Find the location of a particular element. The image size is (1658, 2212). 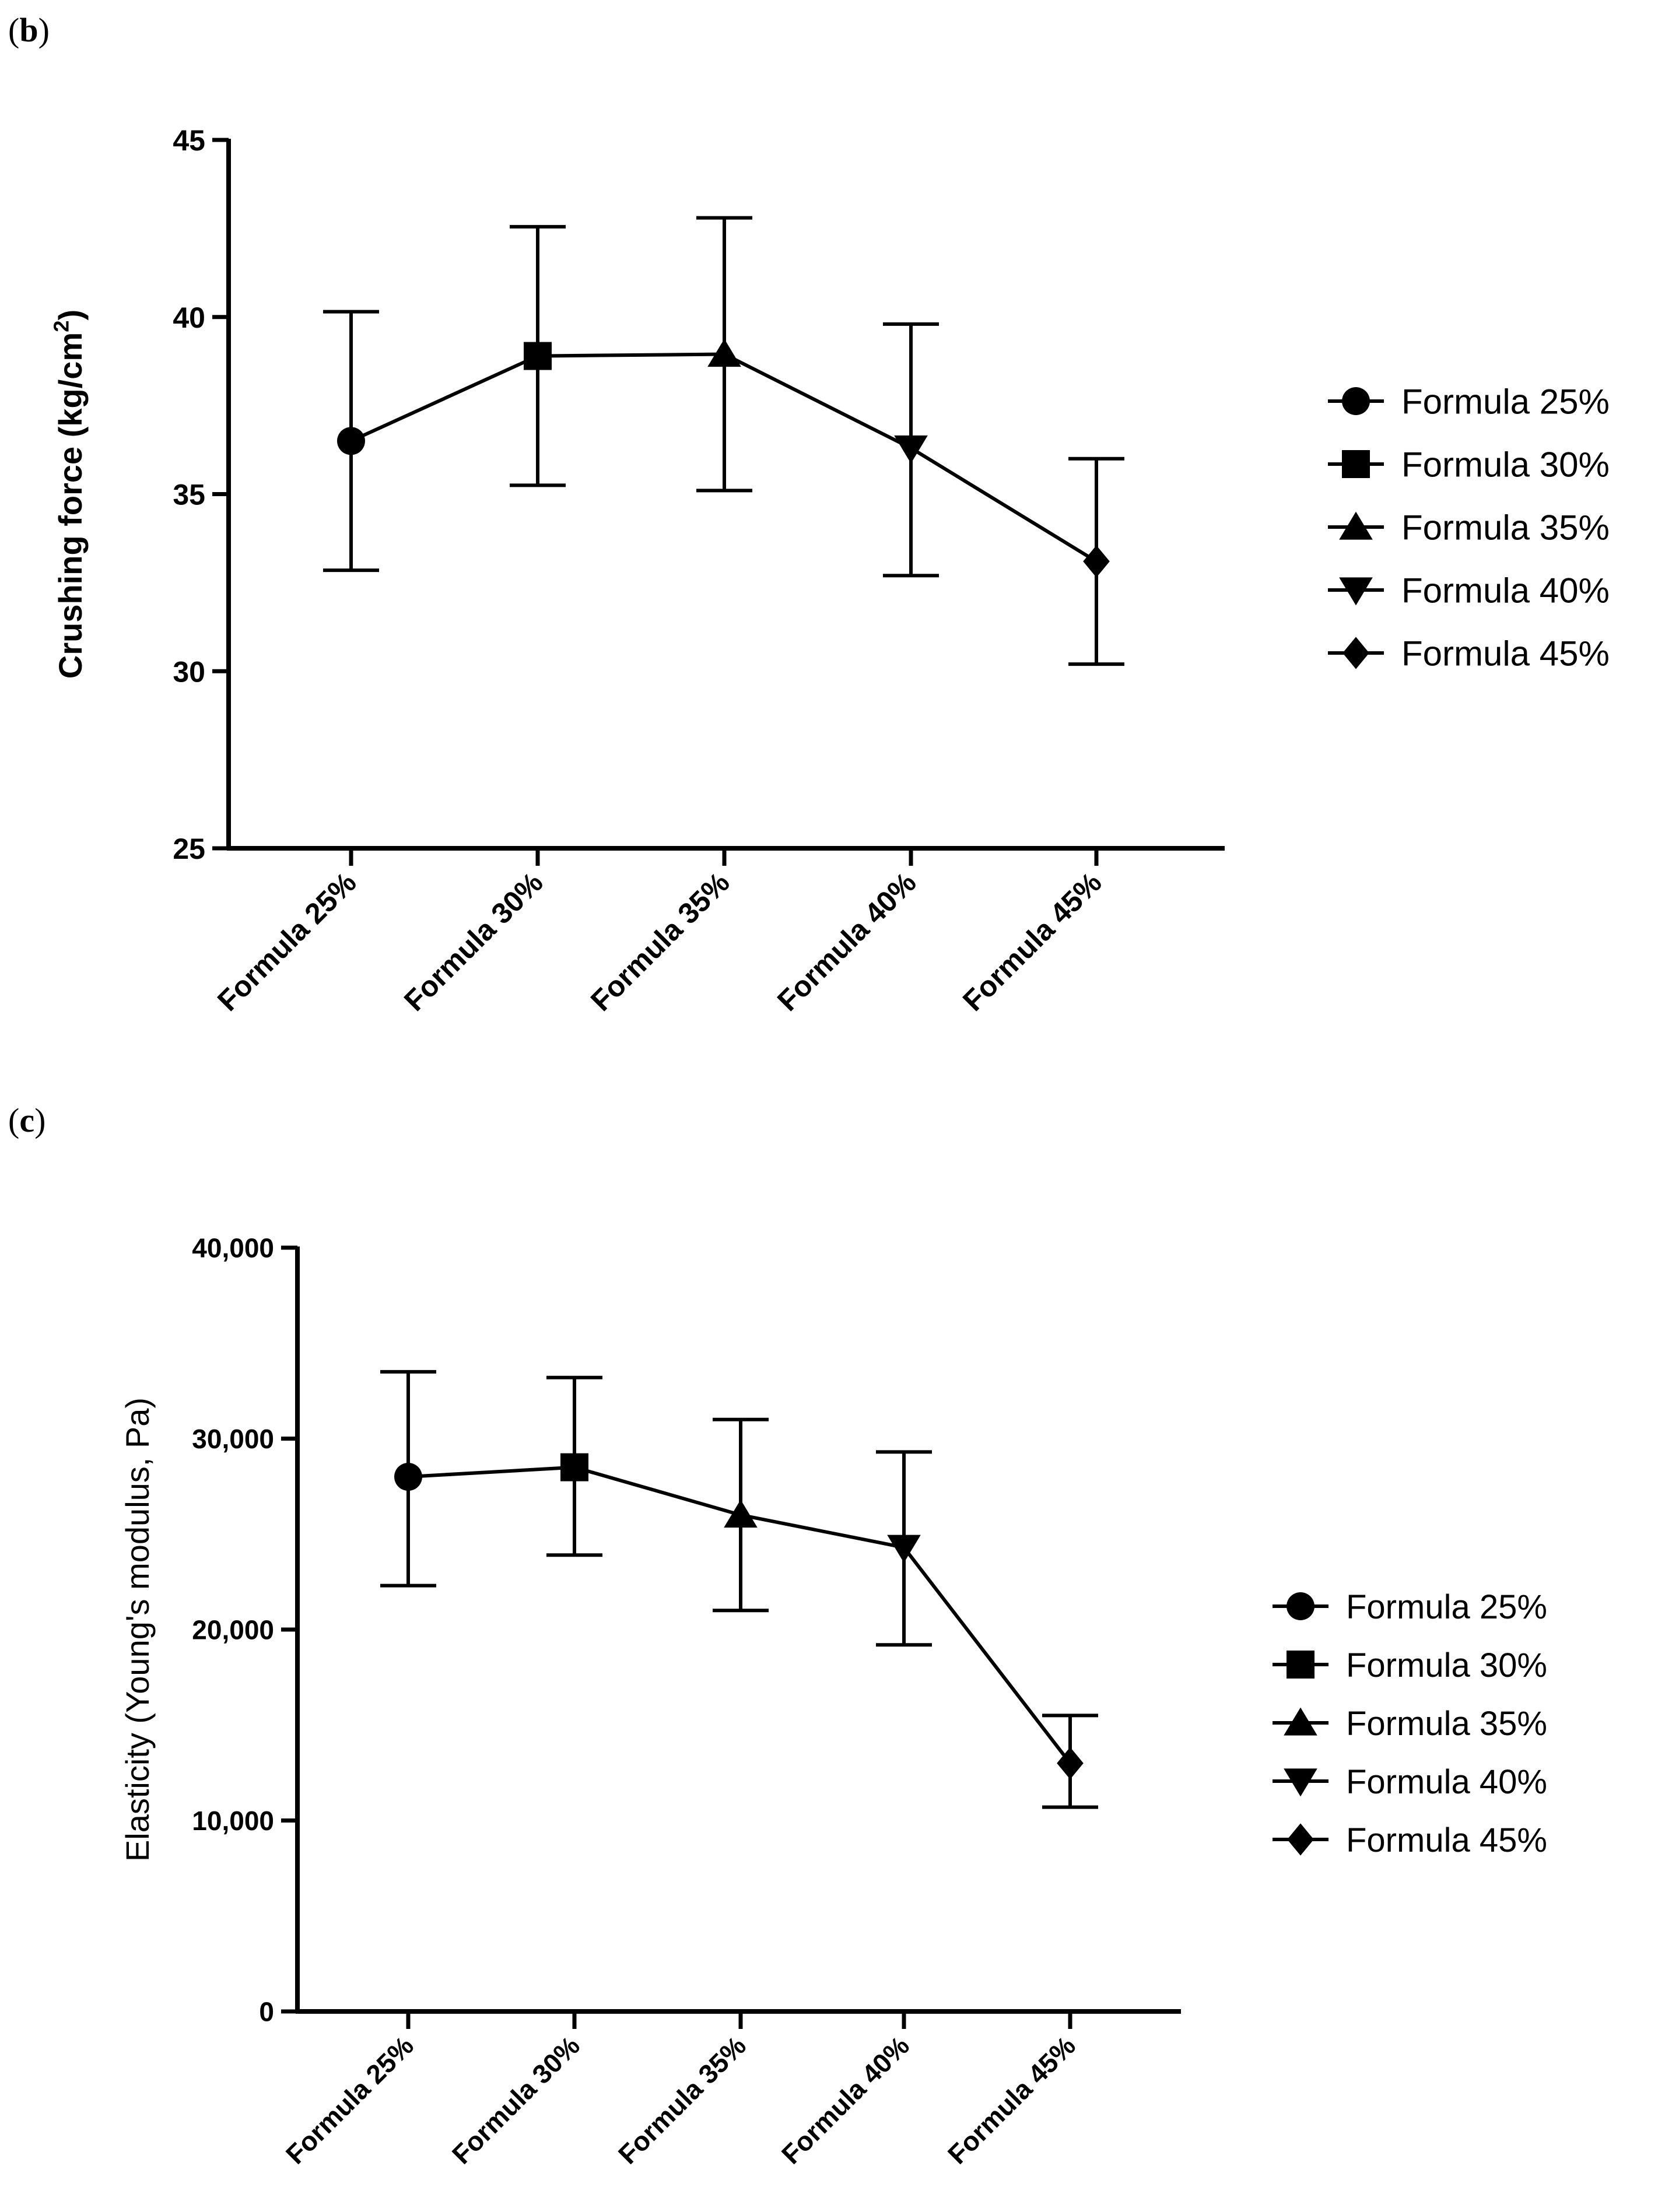

panel-label-letter: c is located at coordinates (27, 1120).